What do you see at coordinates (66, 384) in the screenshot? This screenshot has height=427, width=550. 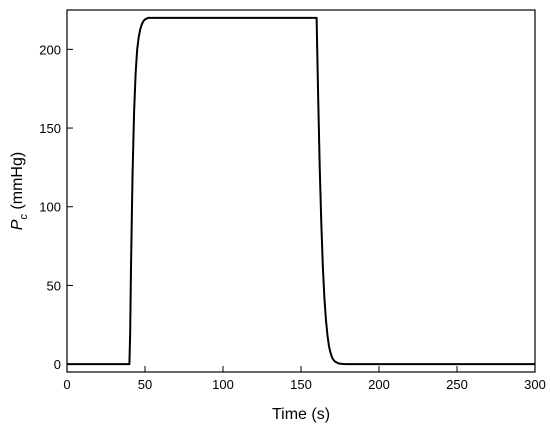 I see `x-tick-label: 0` at bounding box center [66, 384].